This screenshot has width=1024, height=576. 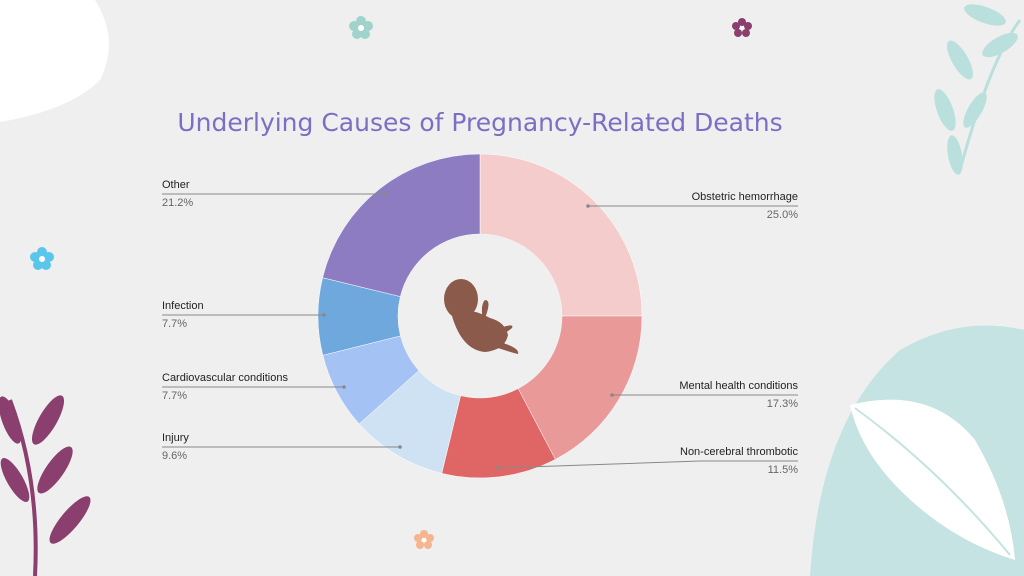 What do you see at coordinates (783, 470) in the screenshot?
I see `slice-value: 11.5%` at bounding box center [783, 470].